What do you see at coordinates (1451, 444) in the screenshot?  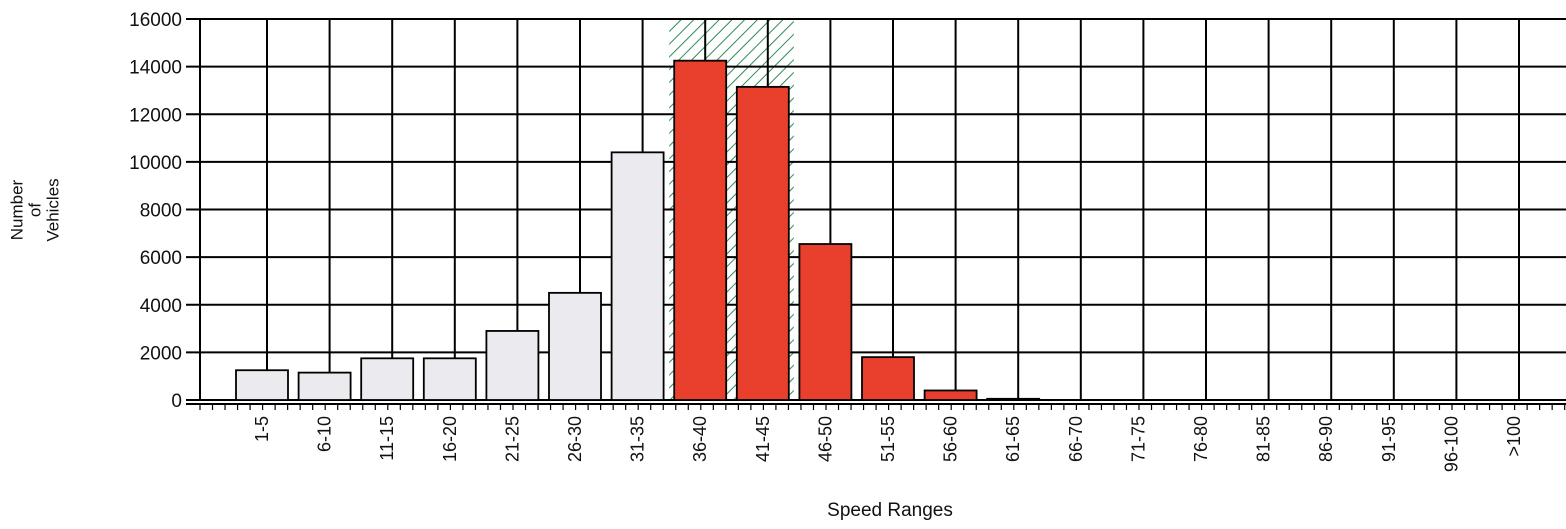 I see `x-tick-label: 96-100` at bounding box center [1451, 444].